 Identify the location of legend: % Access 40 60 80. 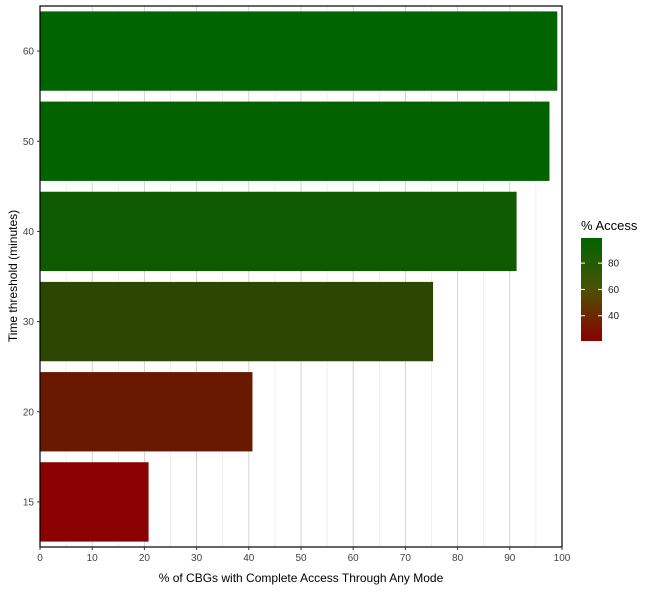
(609, 279).